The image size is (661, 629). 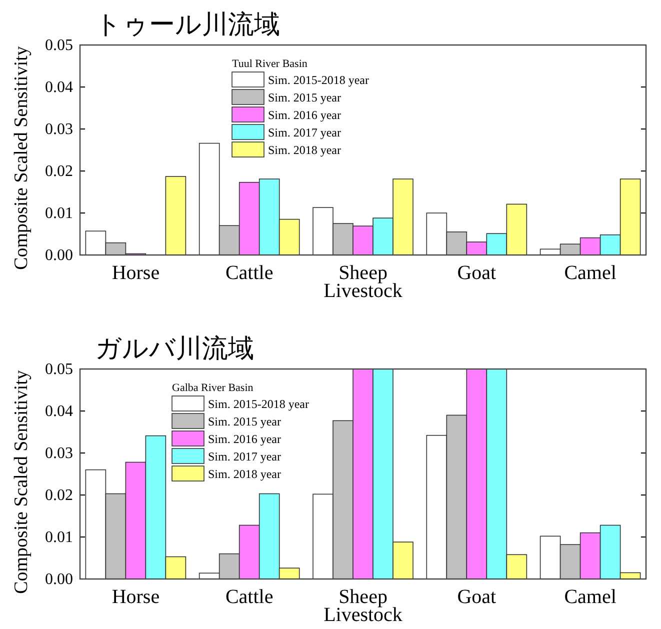 What do you see at coordinates (175, 216) in the screenshot?
I see `bar` at bounding box center [175, 216].